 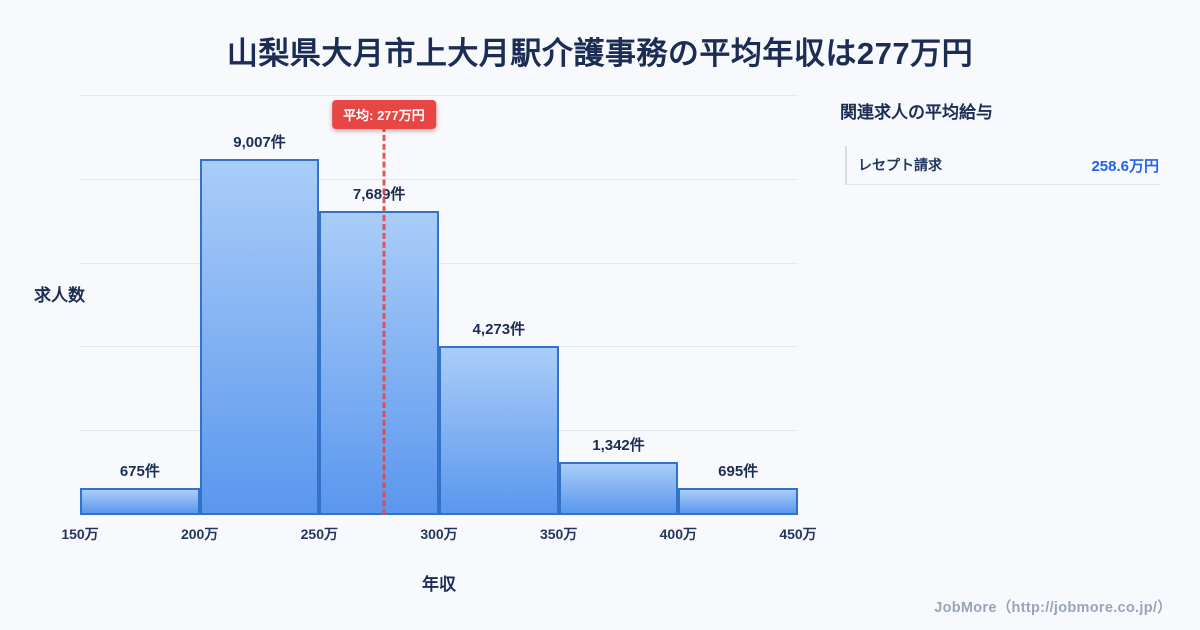 I want to click on related-job-item: レセプト請求 258.6万円, so click(x=1003, y=165).